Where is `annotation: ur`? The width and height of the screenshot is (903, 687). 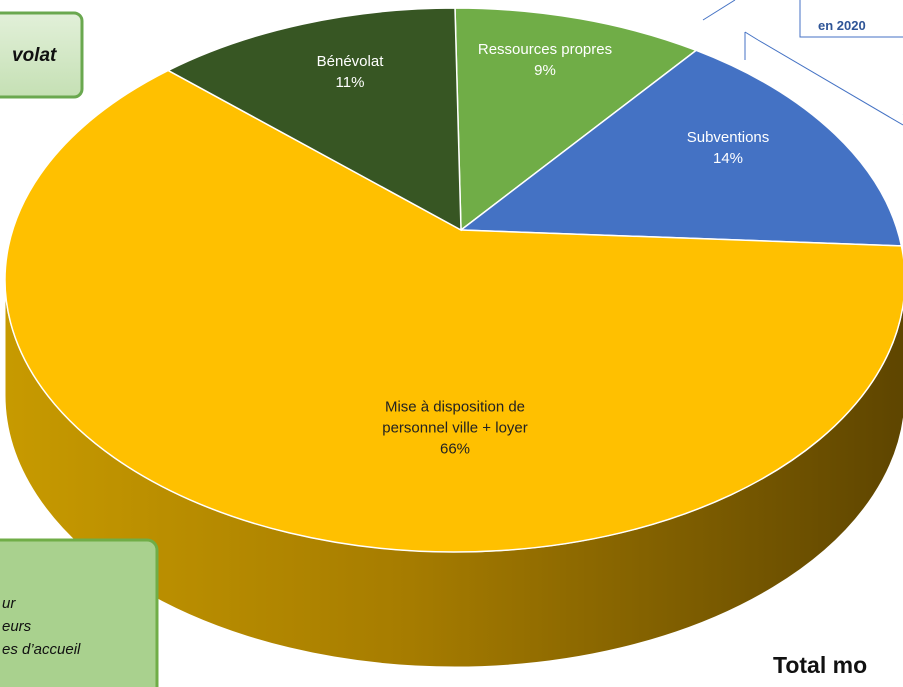
annotation: ur is located at coordinates (9, 603).